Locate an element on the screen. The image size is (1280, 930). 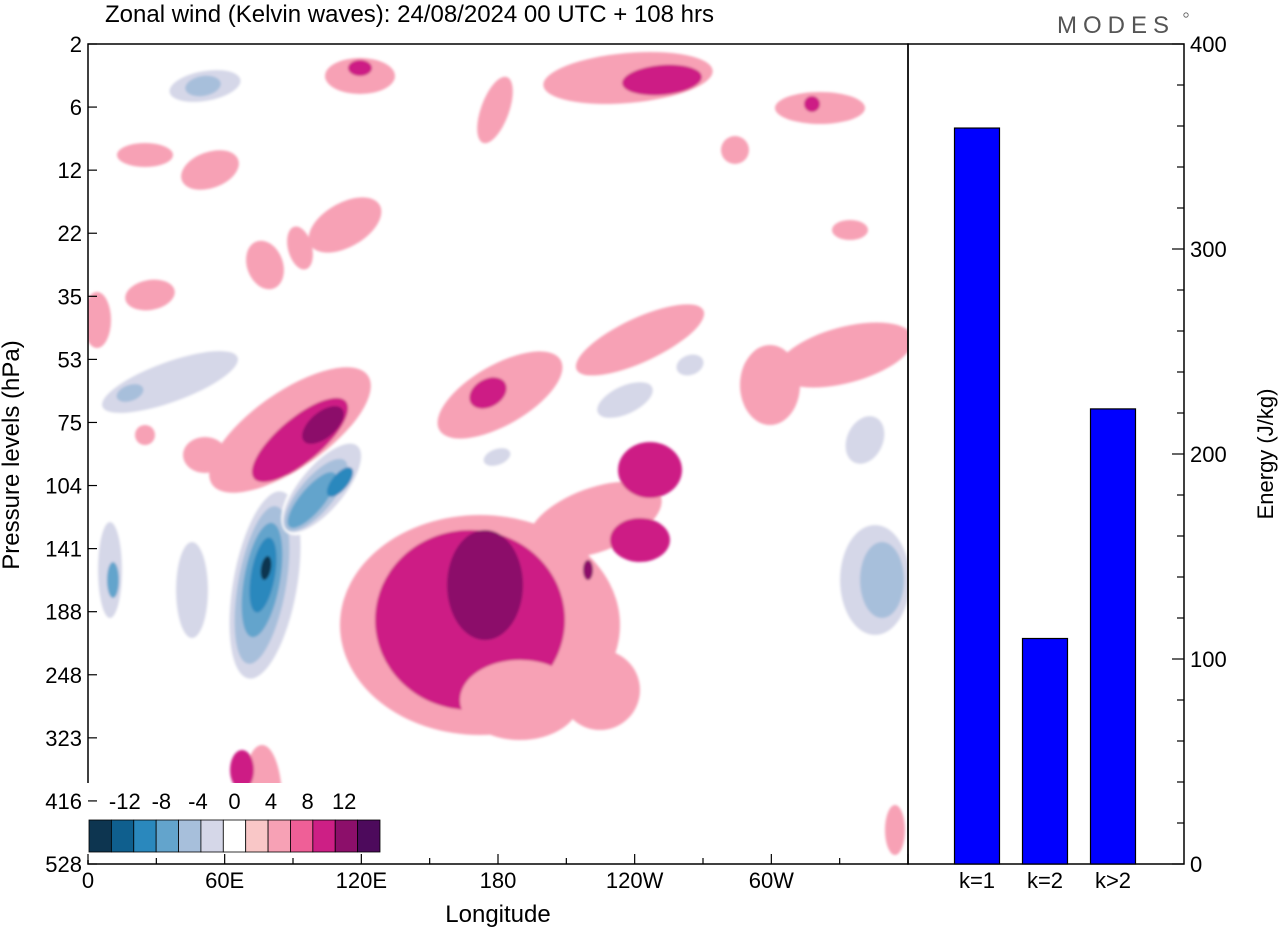
colorbar-labels: -12 -8 -4 0 4 8 12 is located at coordinates (233, 801).